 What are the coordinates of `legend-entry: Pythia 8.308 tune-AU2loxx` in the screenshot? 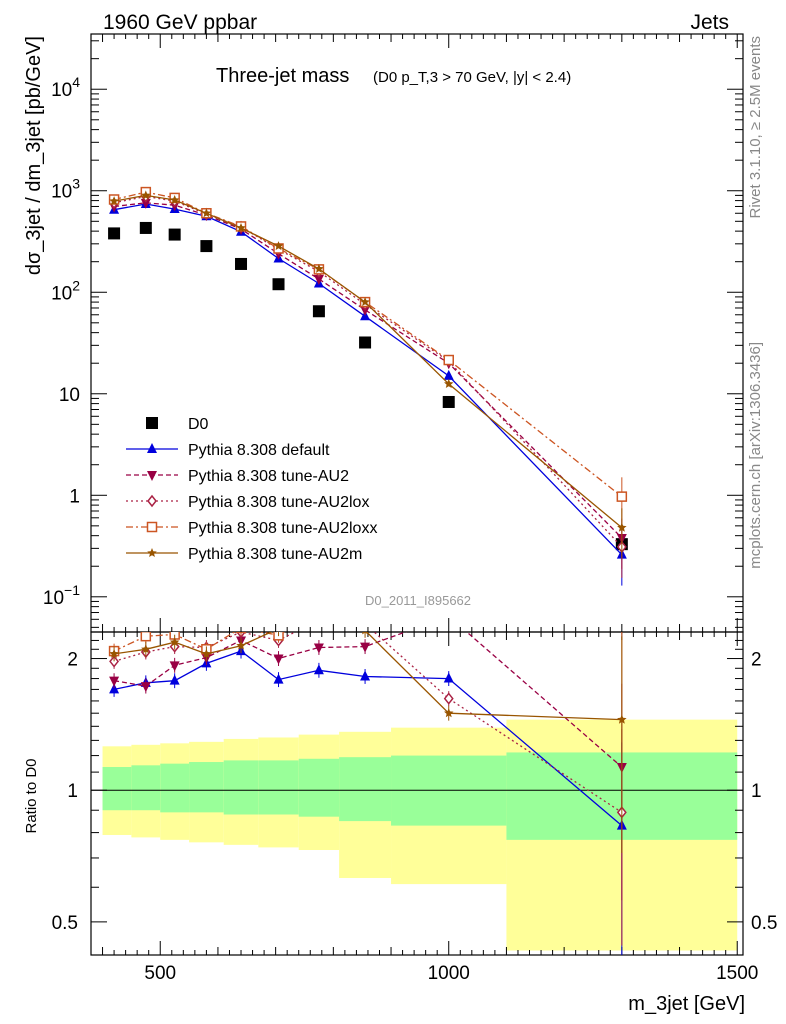 It's located at (251, 528).